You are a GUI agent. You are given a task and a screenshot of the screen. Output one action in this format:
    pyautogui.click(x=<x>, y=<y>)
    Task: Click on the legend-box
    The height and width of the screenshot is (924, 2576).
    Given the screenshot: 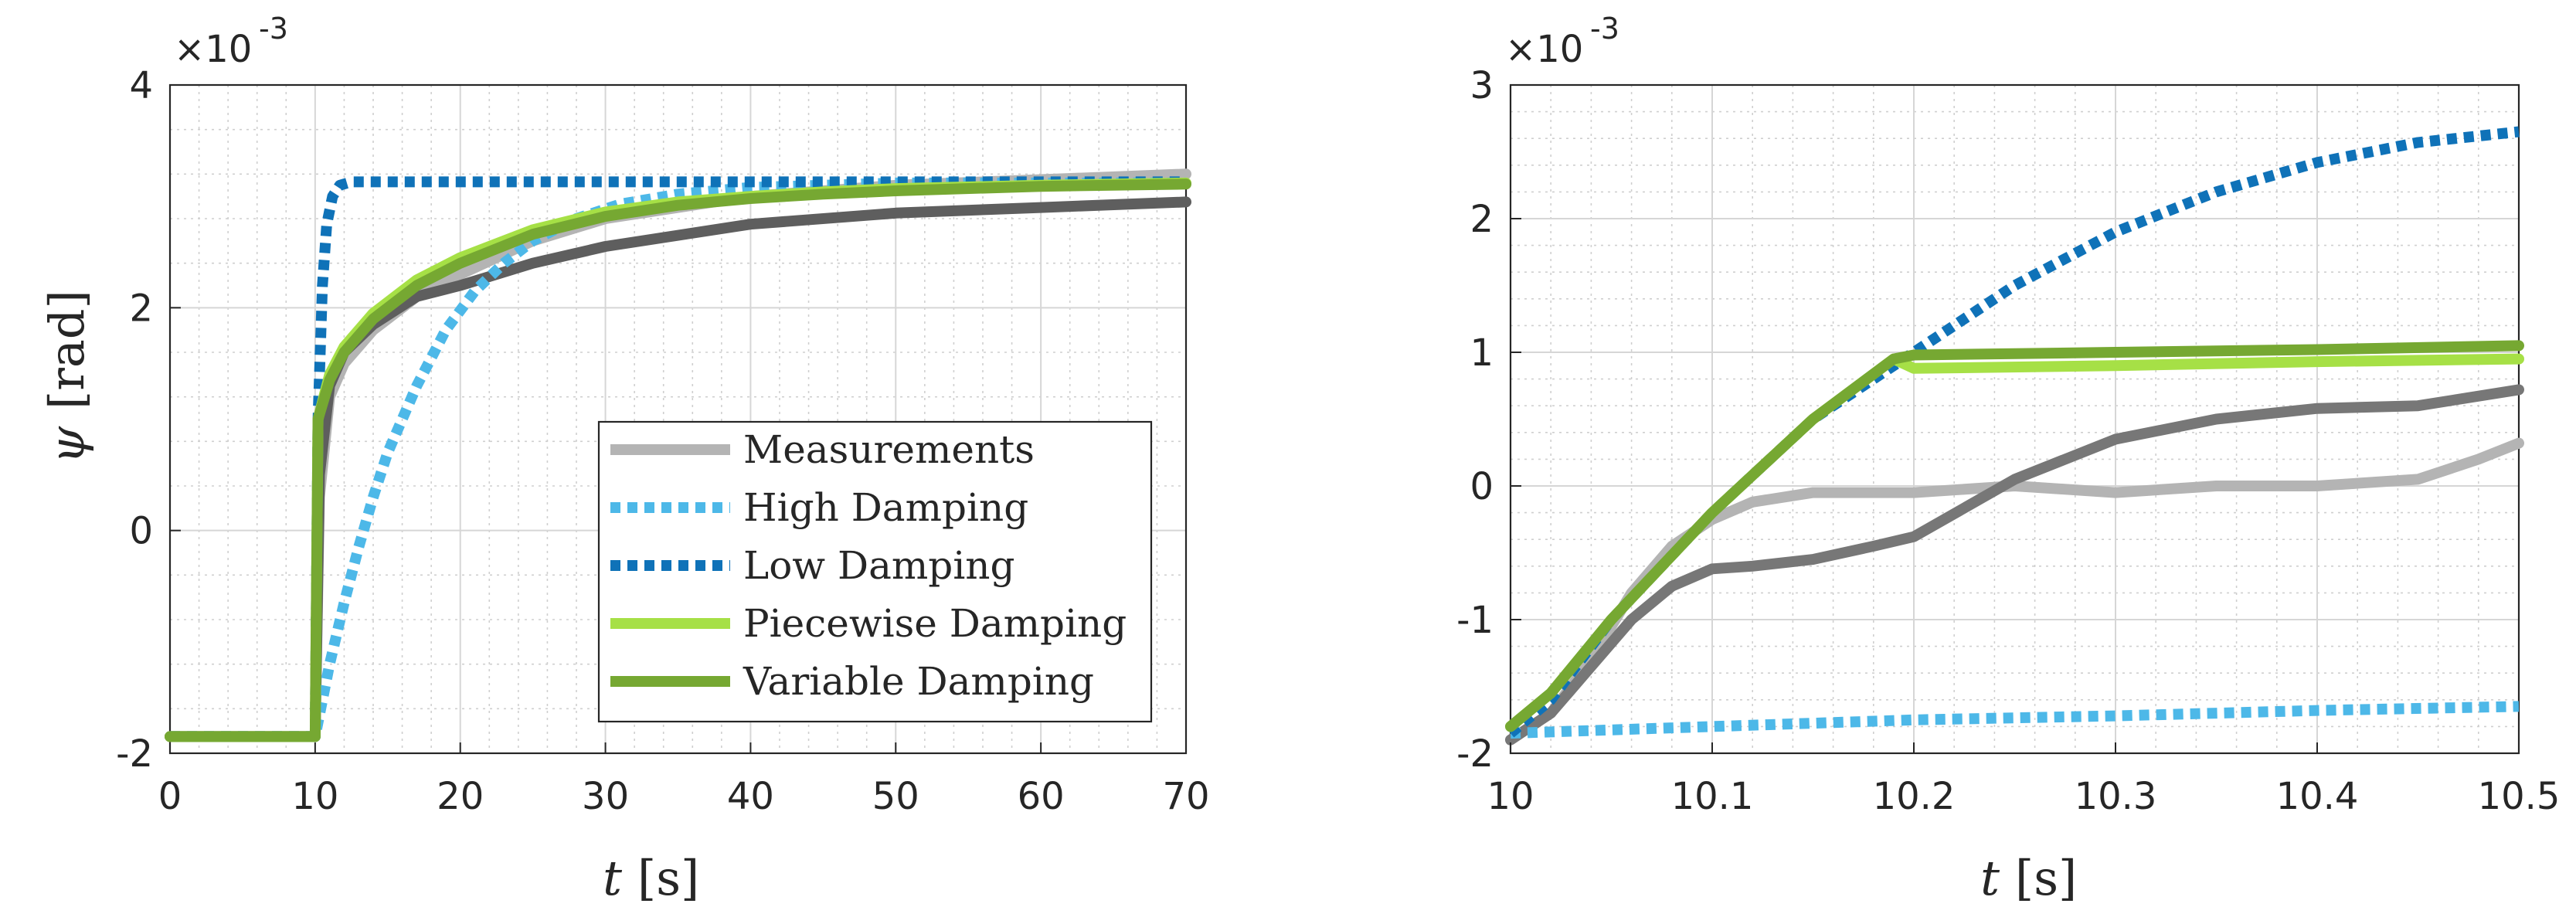 What is the action you would take?
    pyautogui.click(x=875, y=571)
    